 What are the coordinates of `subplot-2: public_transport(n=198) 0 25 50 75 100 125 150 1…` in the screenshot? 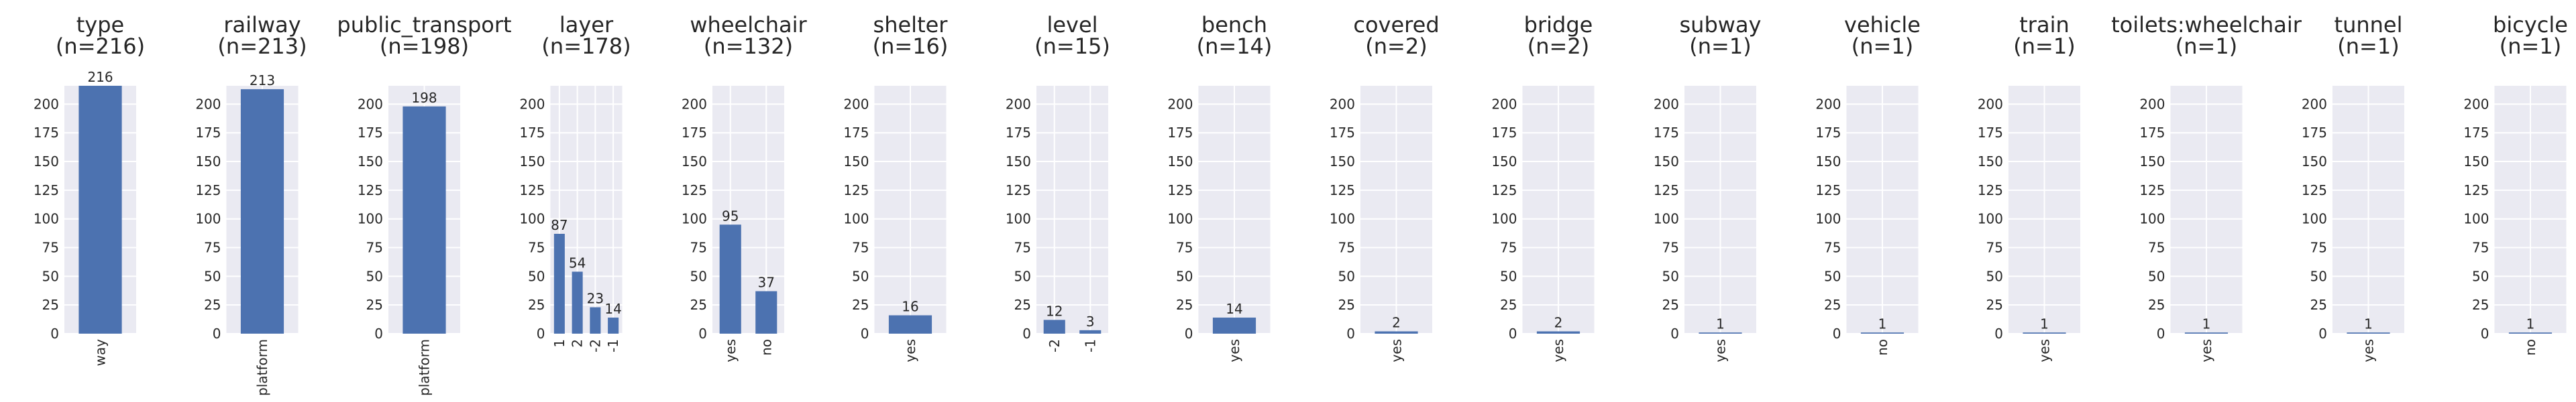 It's located at (424, 204).